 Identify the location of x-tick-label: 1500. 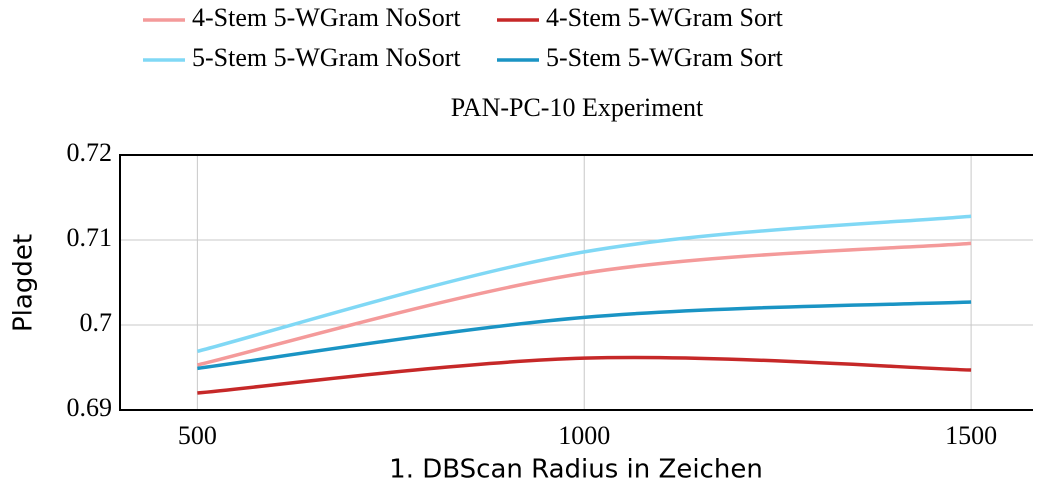
(971, 435).